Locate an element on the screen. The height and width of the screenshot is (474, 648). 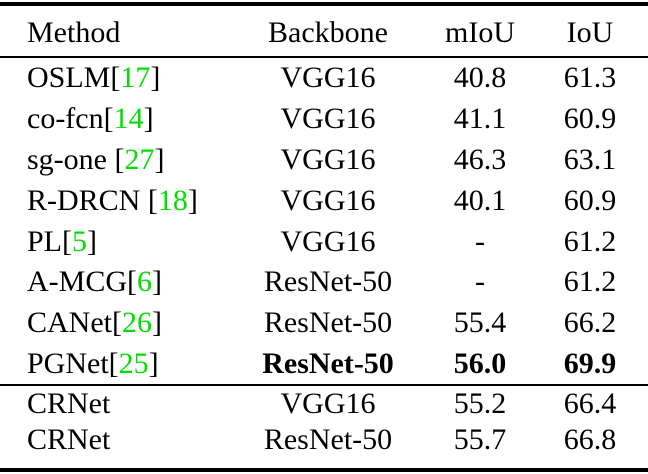
table-header-row: Method Backbone mIoU IoU is located at coordinates (324, 31).